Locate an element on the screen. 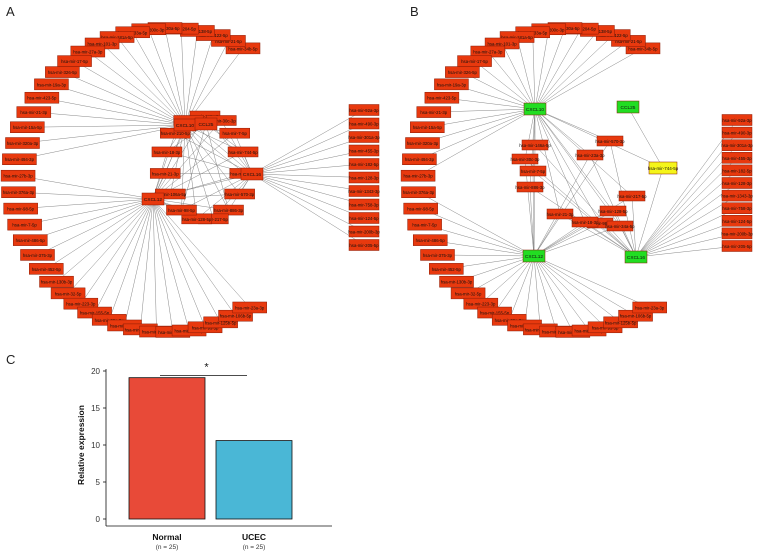 This screenshot has width=770, height=552. mirna-node: hsa-mir-486-5p is located at coordinates (430, 240).